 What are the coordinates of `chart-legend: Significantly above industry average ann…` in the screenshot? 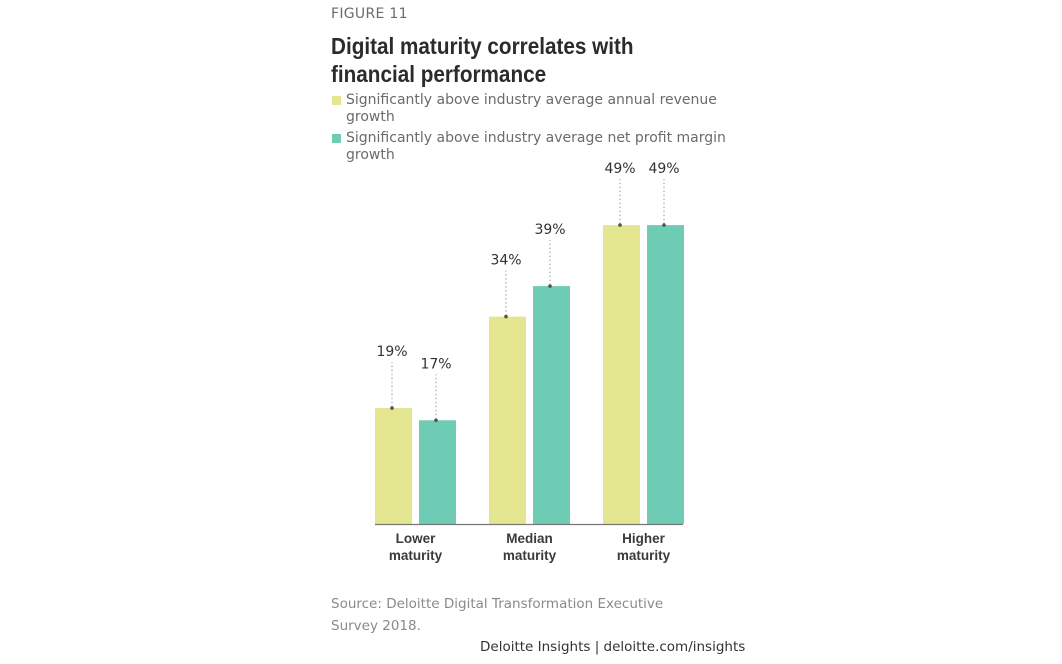 It's located at (531, 130).